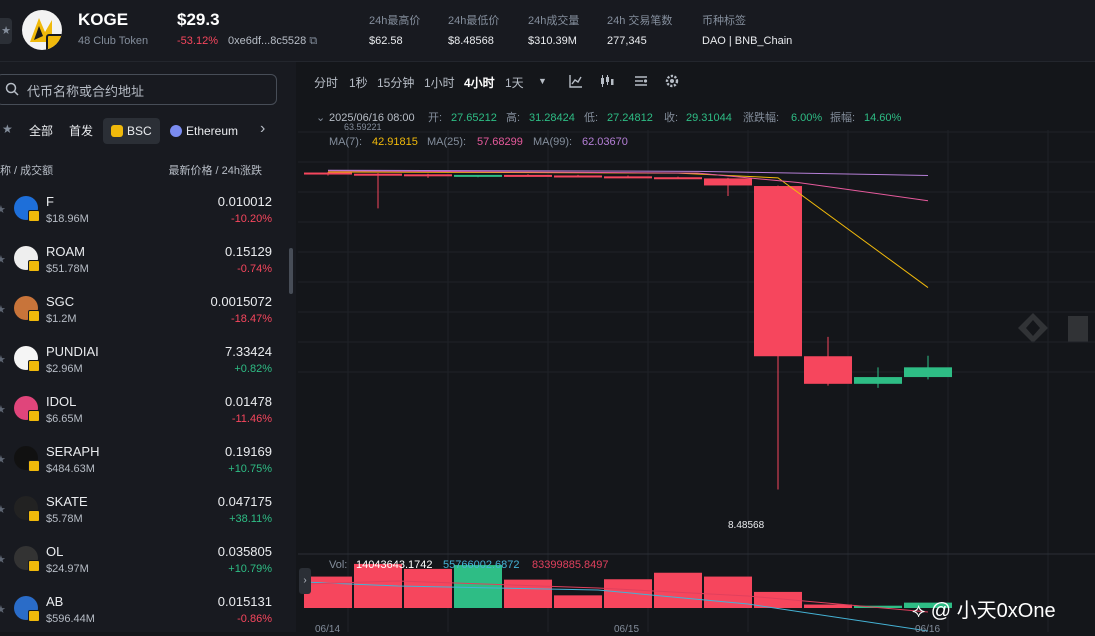  Describe the element at coordinates (55, 551) in the screenshot. I see `token-symbol: OL` at that location.